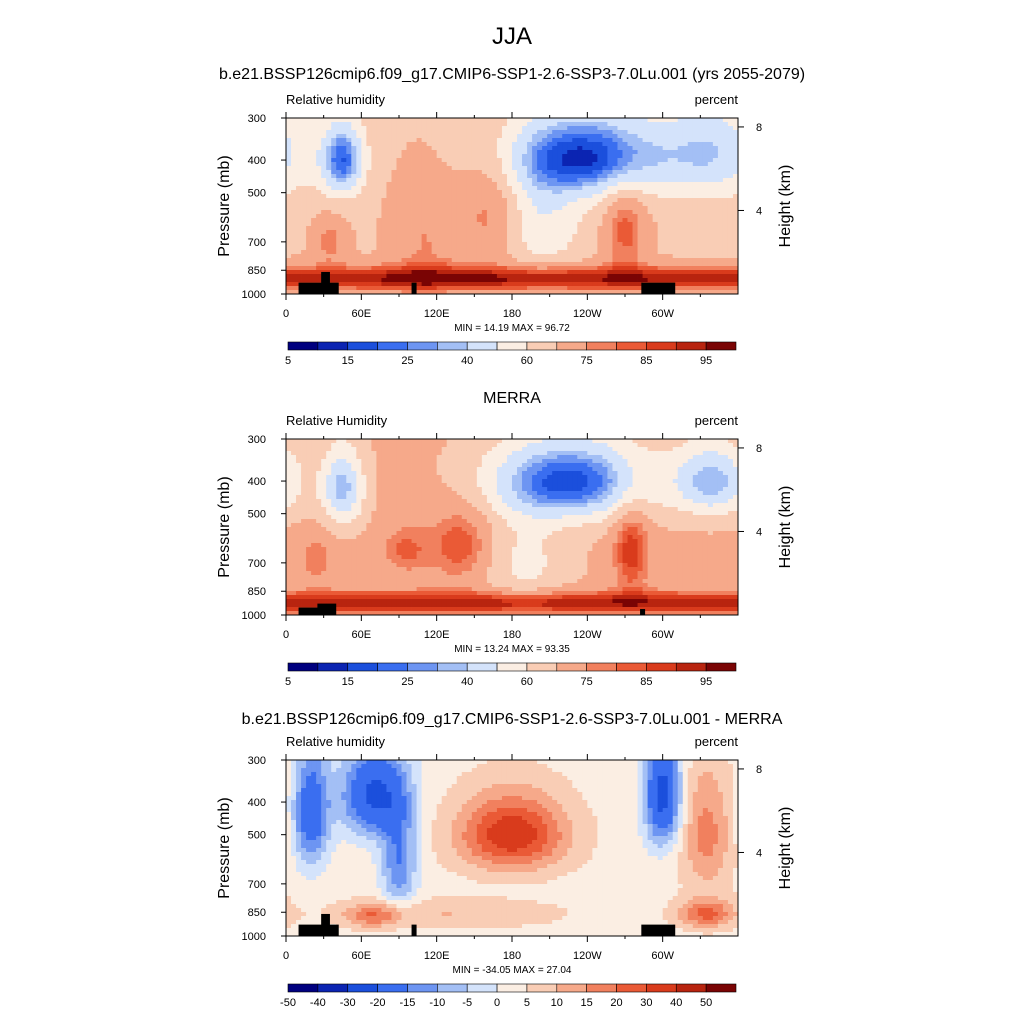 The image size is (1024, 1024). I want to click on colorbar-swatch, so click(721, 346).